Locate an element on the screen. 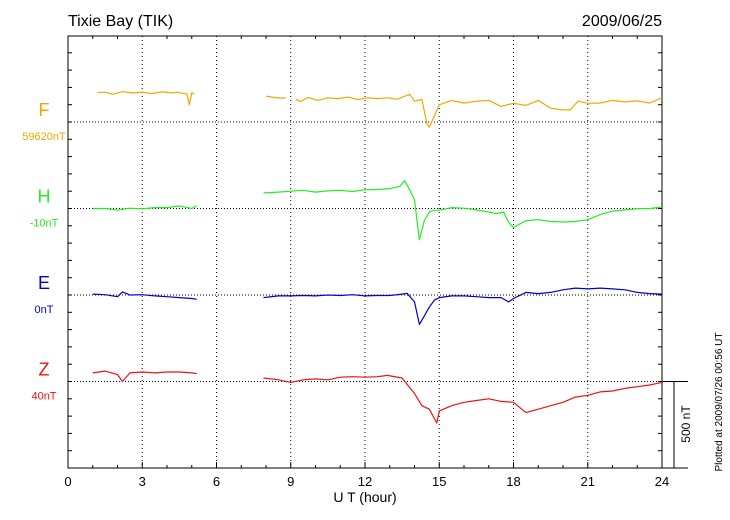  x-tick-label: 15 is located at coordinates (439, 481).